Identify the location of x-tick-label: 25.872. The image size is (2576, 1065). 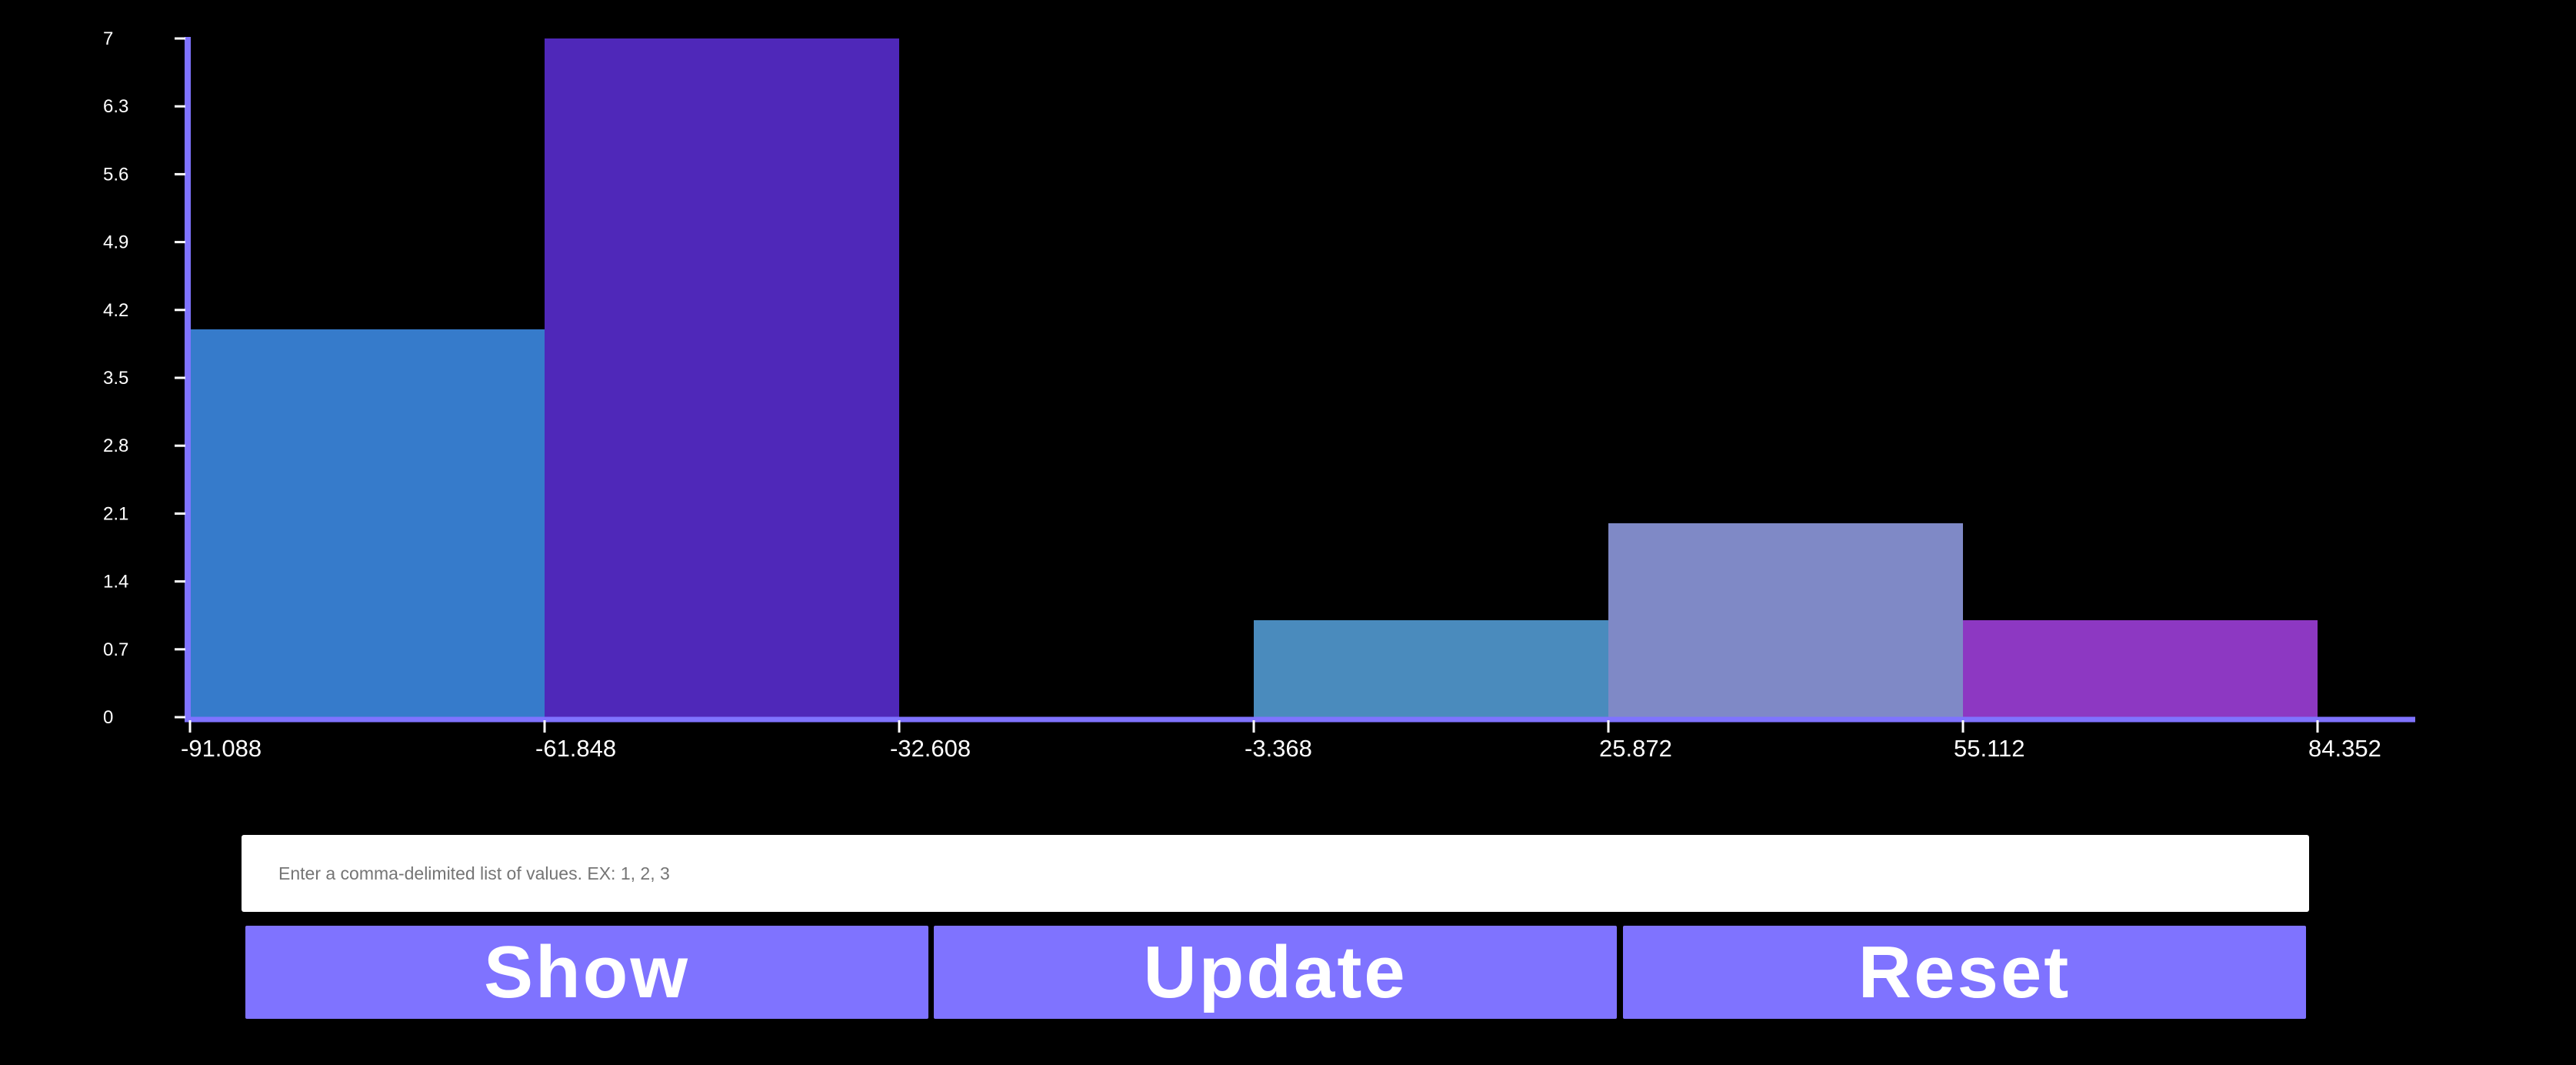
(1635, 748).